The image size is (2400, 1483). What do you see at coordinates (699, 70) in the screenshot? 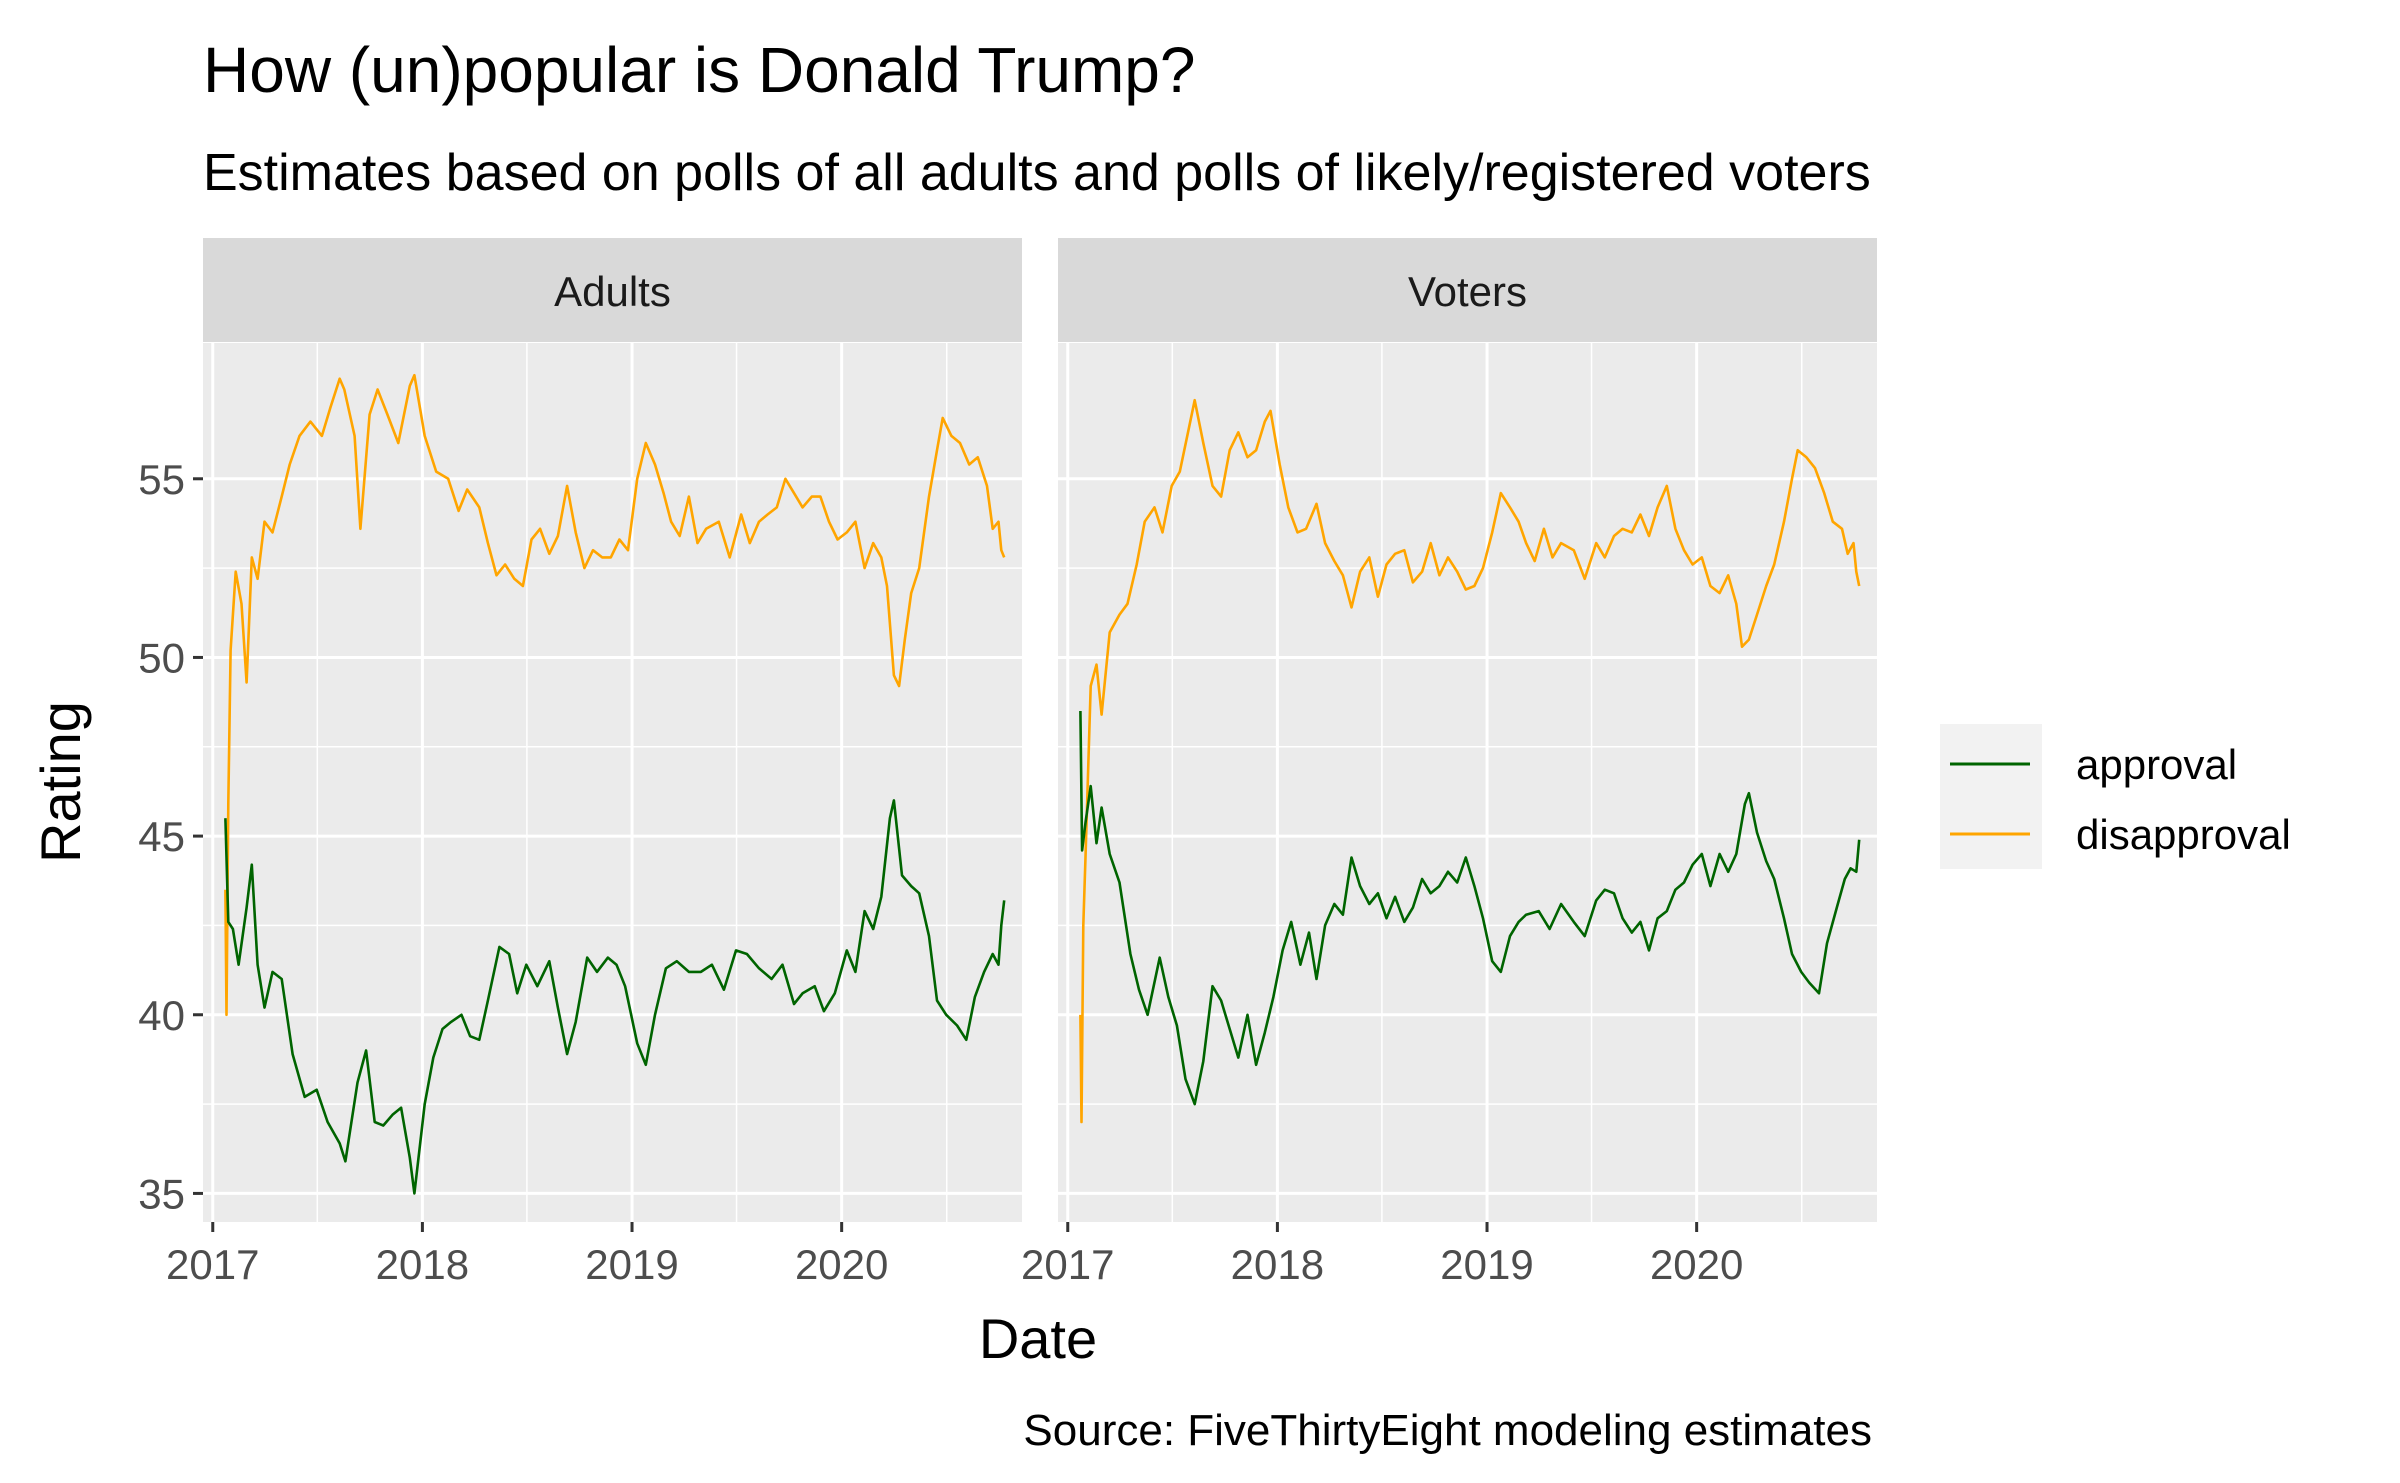
I see `chart-title: How (un)popular is Donald Trump?` at bounding box center [699, 70].